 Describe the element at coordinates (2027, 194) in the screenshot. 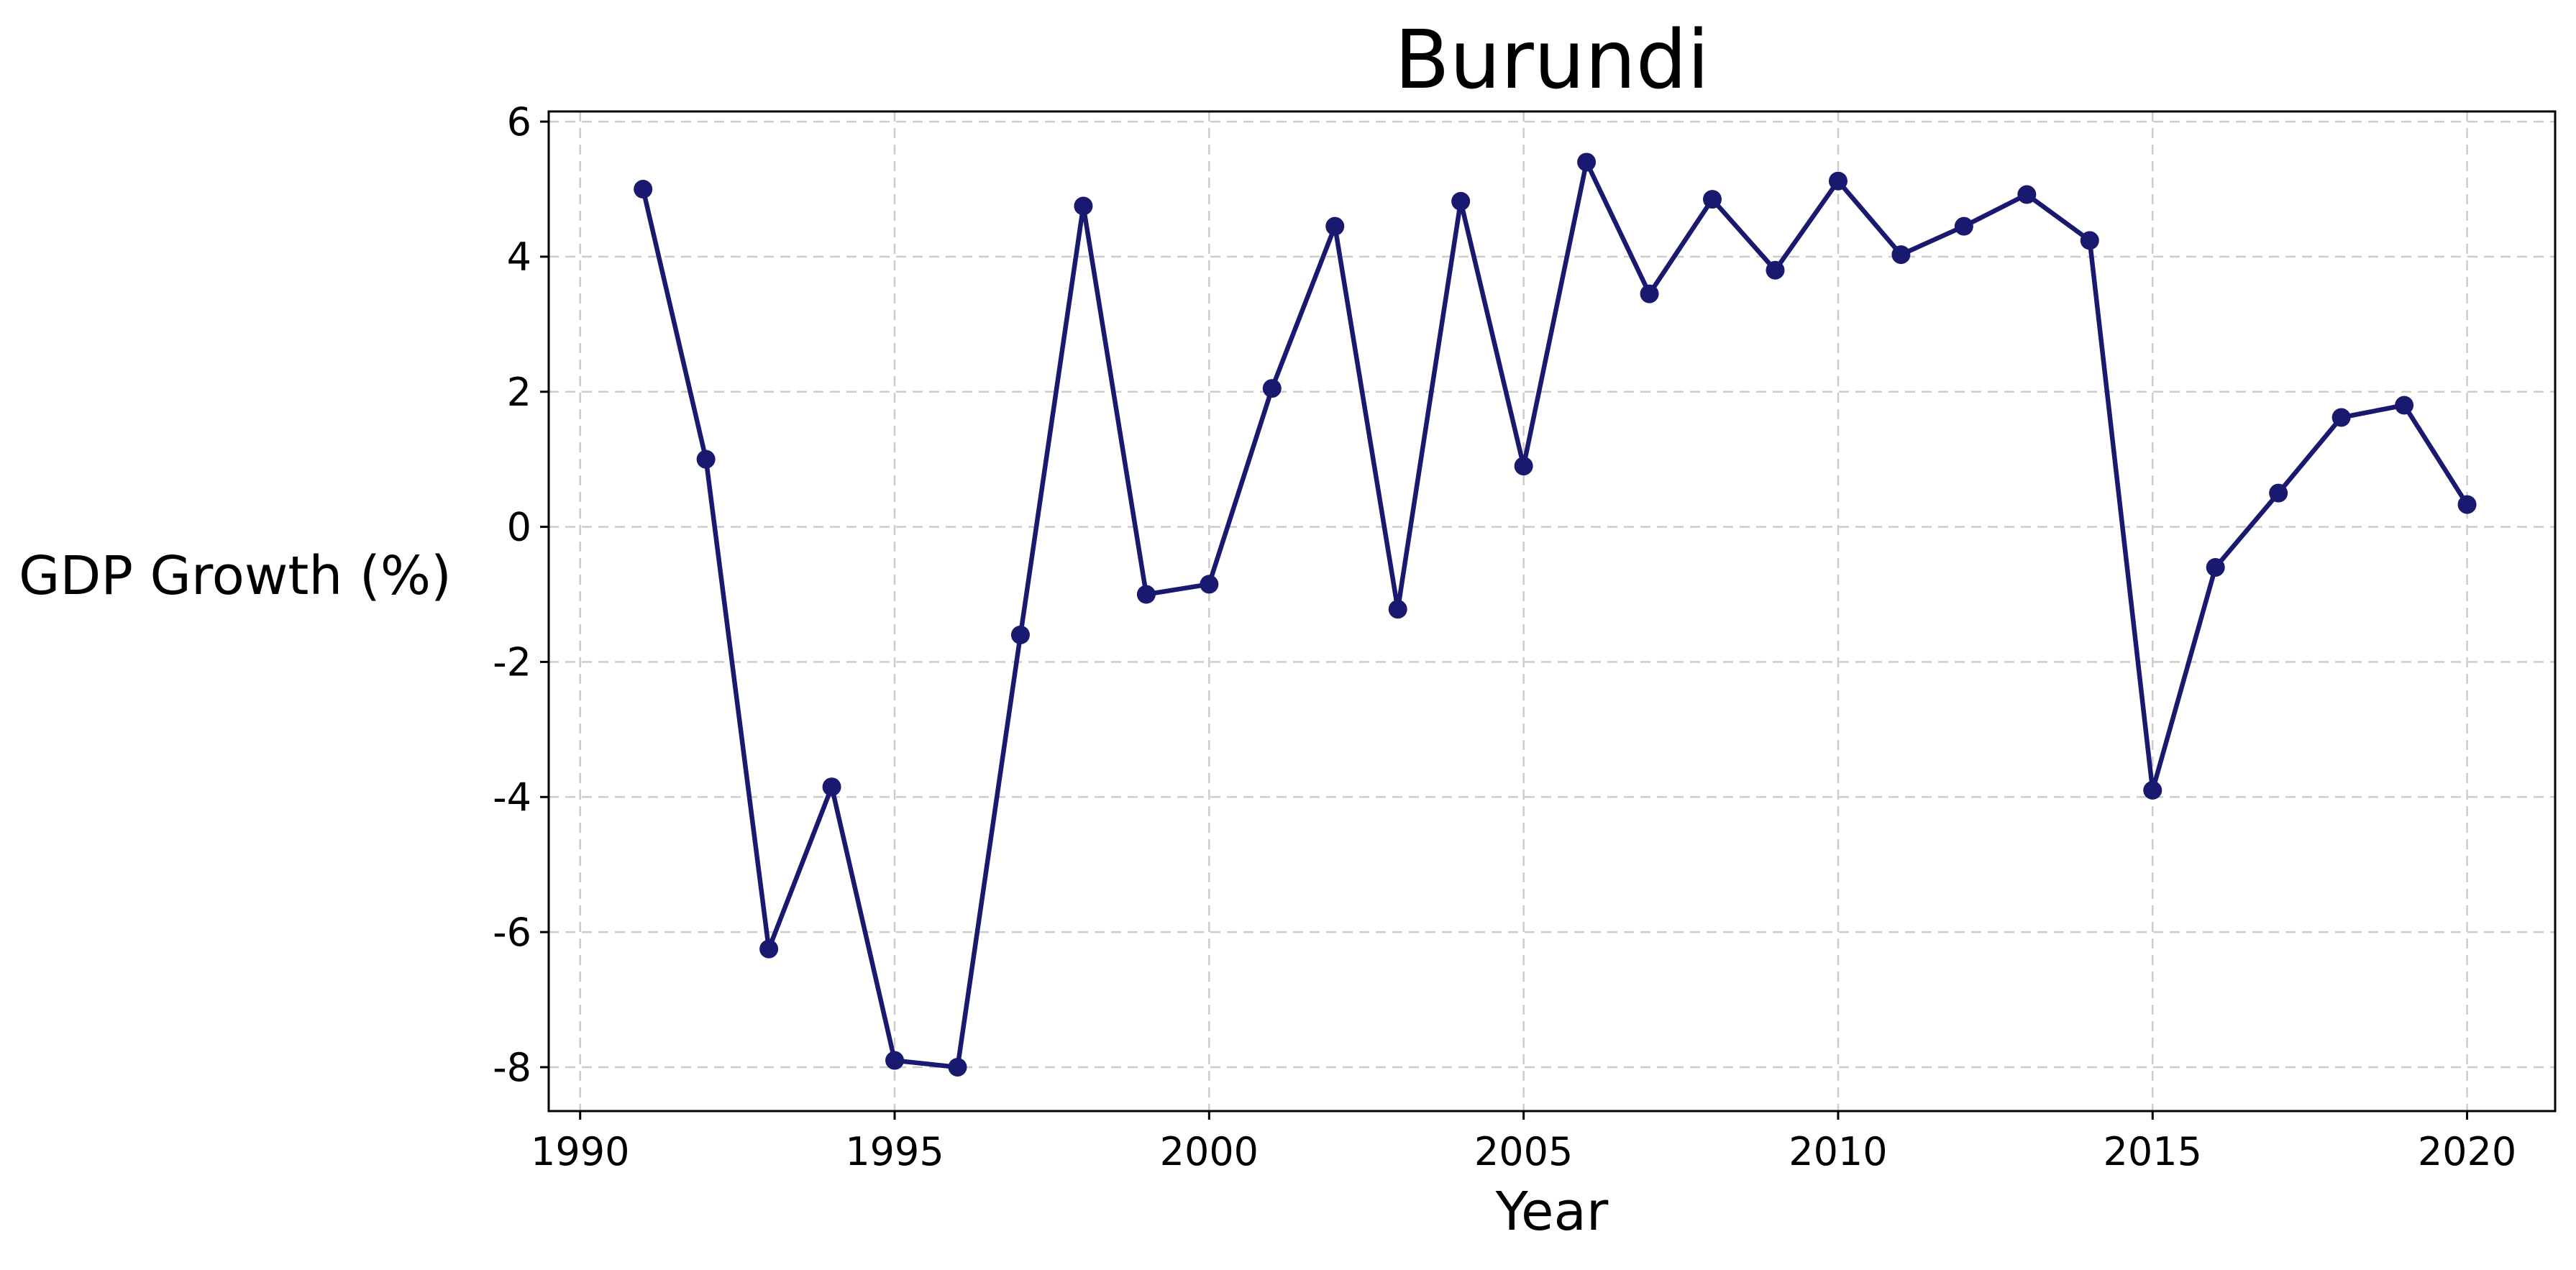

I see `data-point-2013` at that location.